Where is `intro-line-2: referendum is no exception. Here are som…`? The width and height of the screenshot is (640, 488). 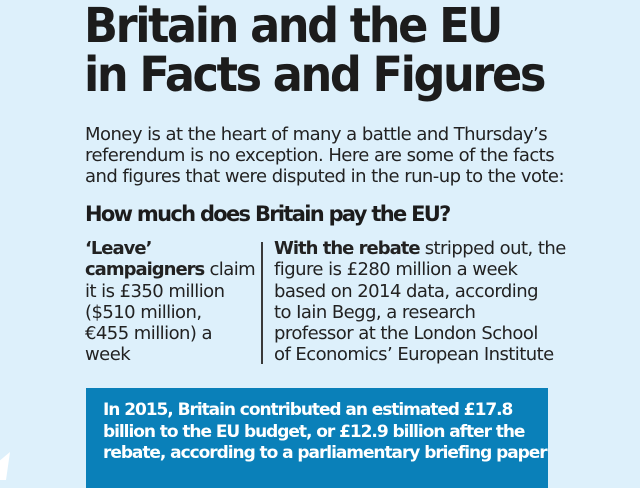 intro-line-2: referendum is no exception. Here are som… is located at coordinates (320, 155).